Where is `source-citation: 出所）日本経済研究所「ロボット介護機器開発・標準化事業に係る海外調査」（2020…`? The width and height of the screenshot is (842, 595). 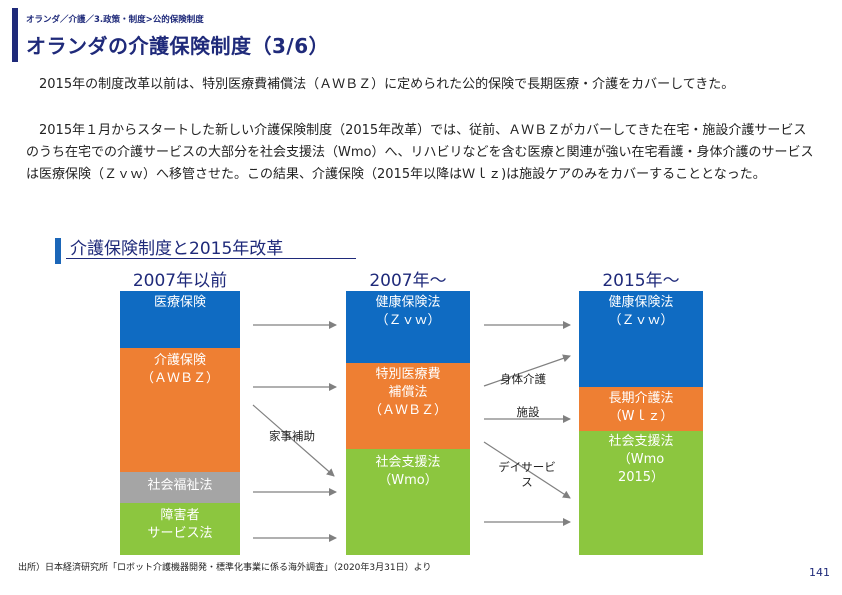 source-citation: 出所）日本経済研究所「ロボット介護機器開発・標準化事業に係る海外調査」（2020… is located at coordinates (225, 568).